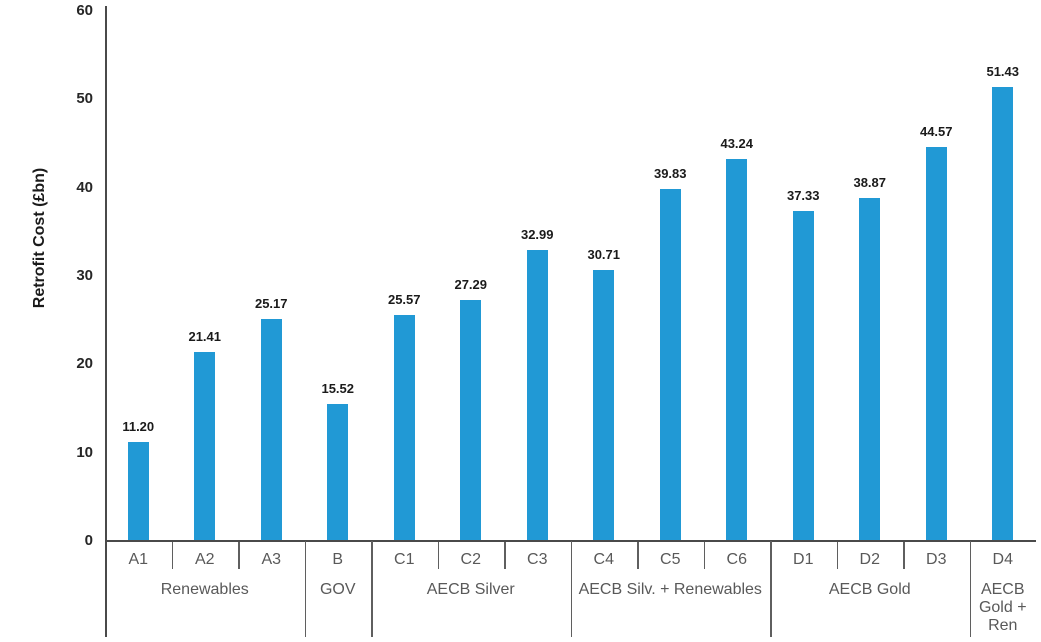 The width and height of the screenshot is (1041, 642). I want to click on x-category-label-C5: C5, so click(670, 559).